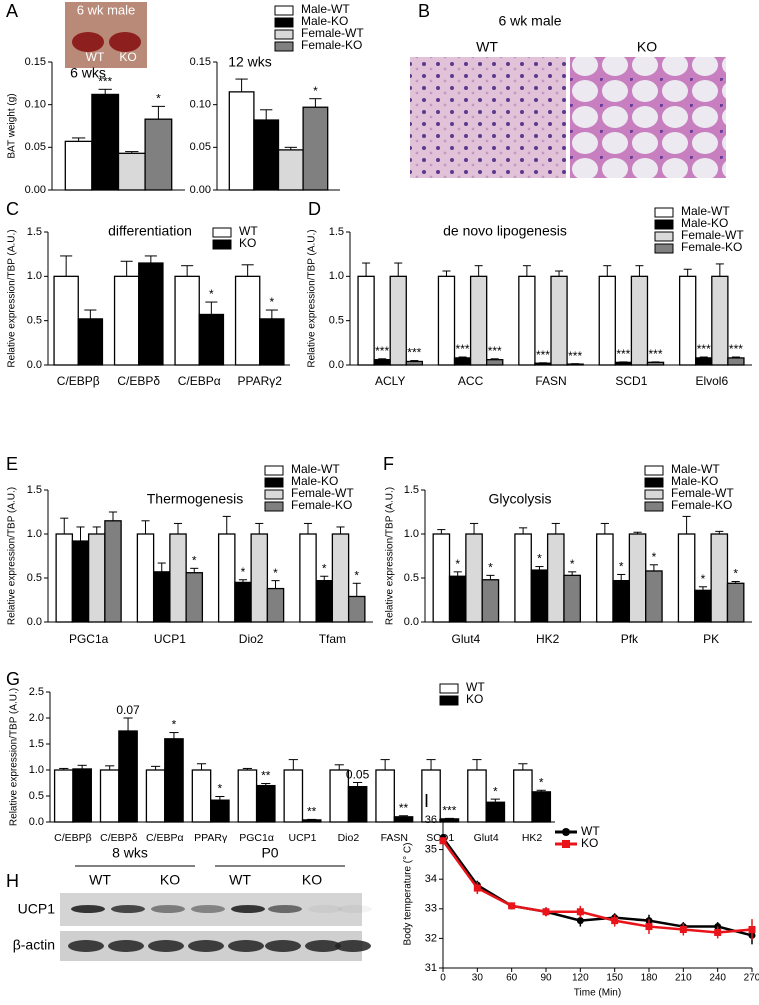 This screenshot has height=1005, width=759. Describe the element at coordinates (388, 464) in the screenshot. I see `panel-letter: F` at that location.